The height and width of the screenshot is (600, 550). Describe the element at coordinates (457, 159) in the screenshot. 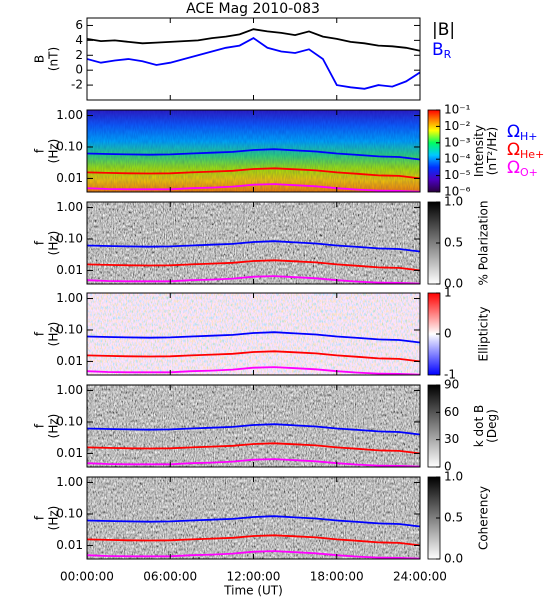

I see `colorbar-tick-label: 10⁻⁴` at that location.